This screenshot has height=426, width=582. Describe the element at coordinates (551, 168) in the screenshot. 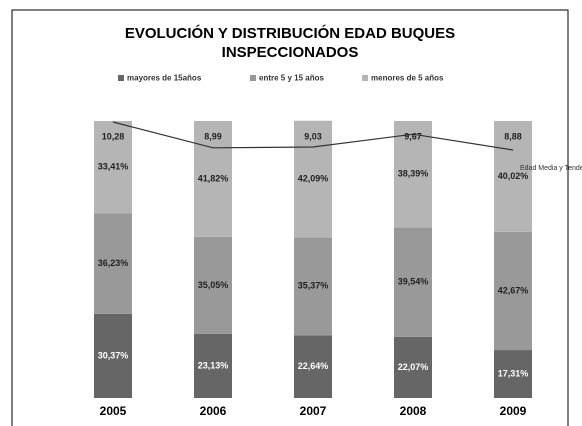

I see `line-name: Edad Media y Tendencia` at that location.